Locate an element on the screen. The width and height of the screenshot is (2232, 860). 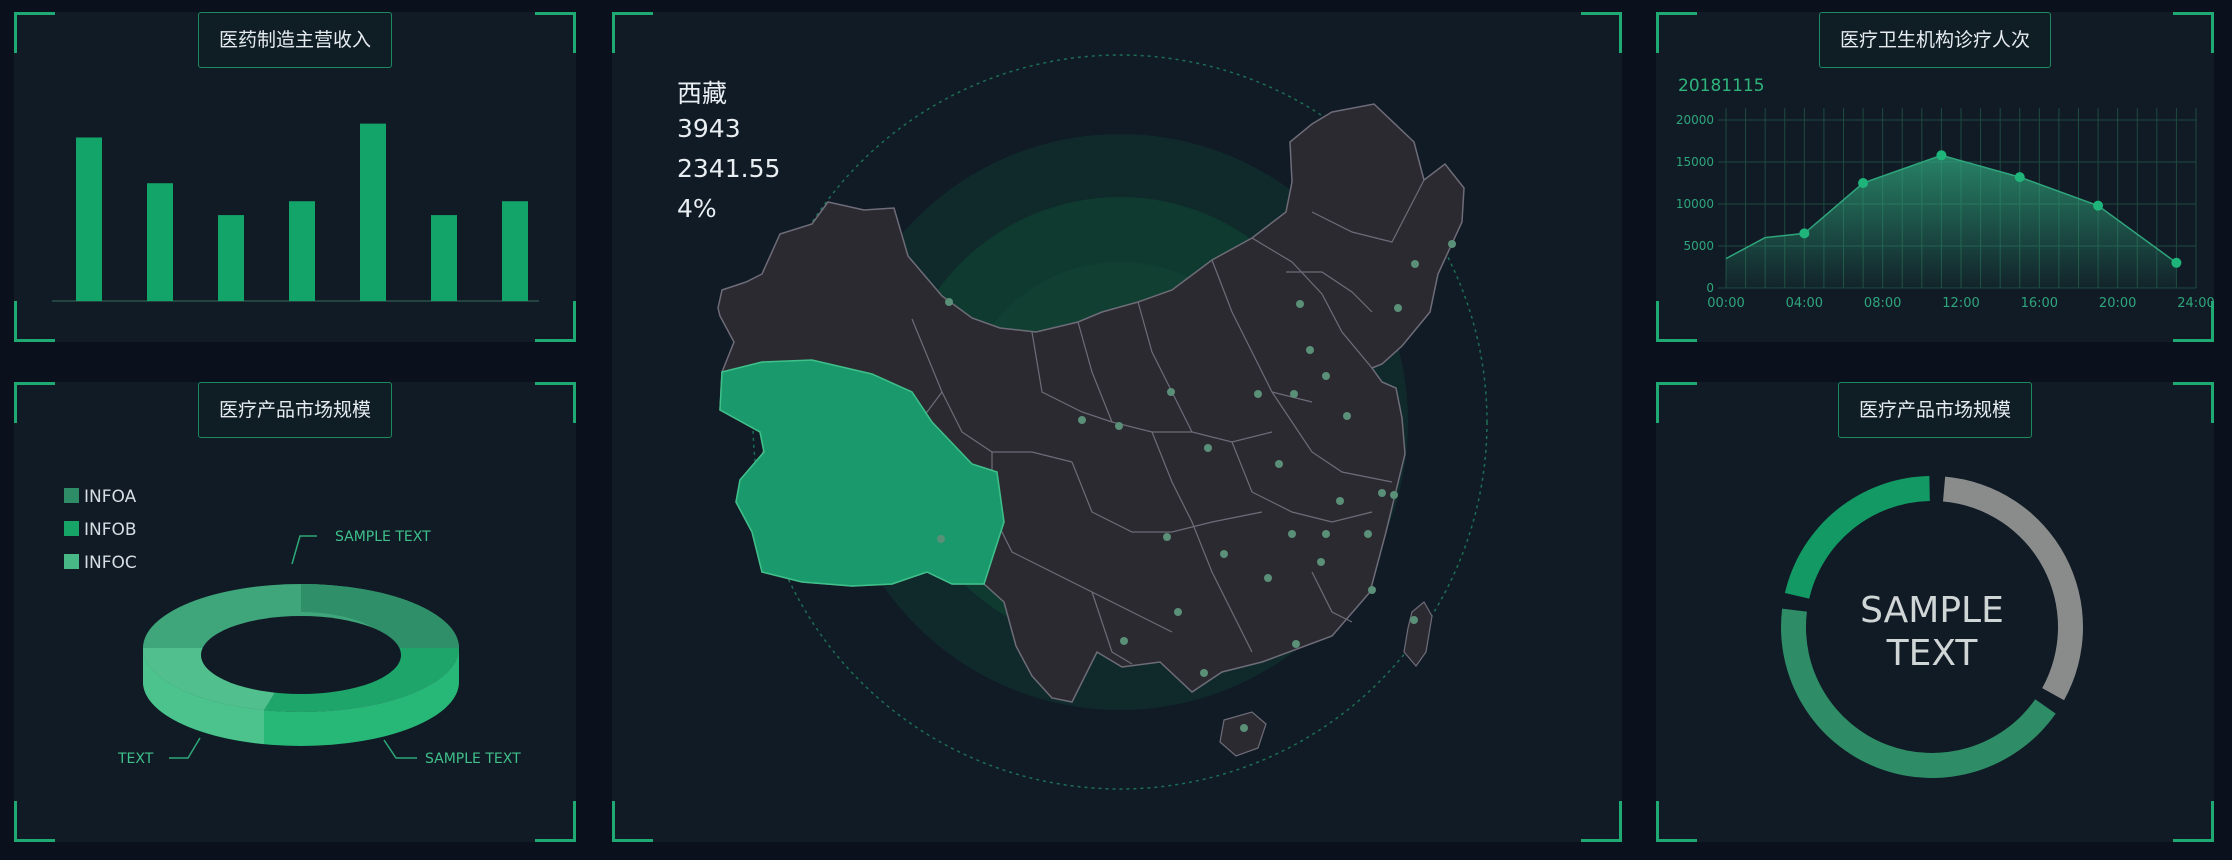
y-tick-label: 15000 is located at coordinates (1695, 162).